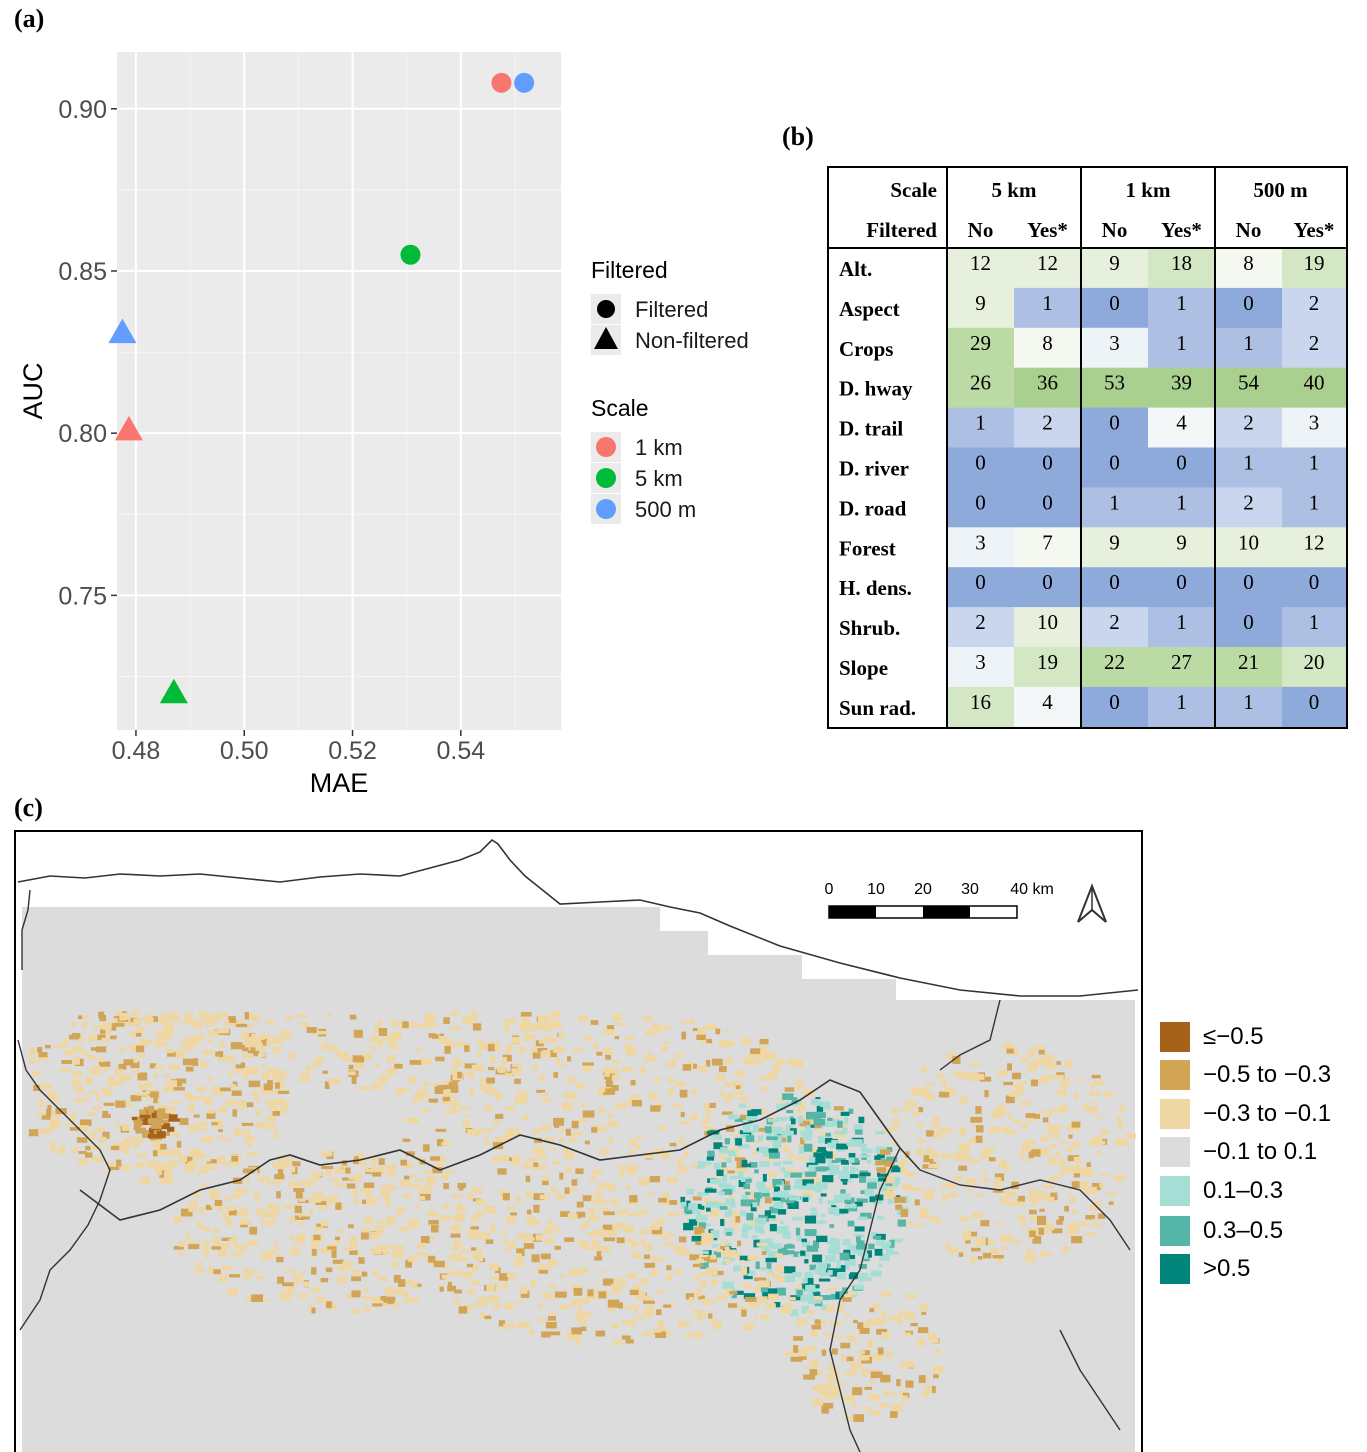 The image size is (1367, 1452). I want to click on table-cell-value: 20, so click(1314, 662).